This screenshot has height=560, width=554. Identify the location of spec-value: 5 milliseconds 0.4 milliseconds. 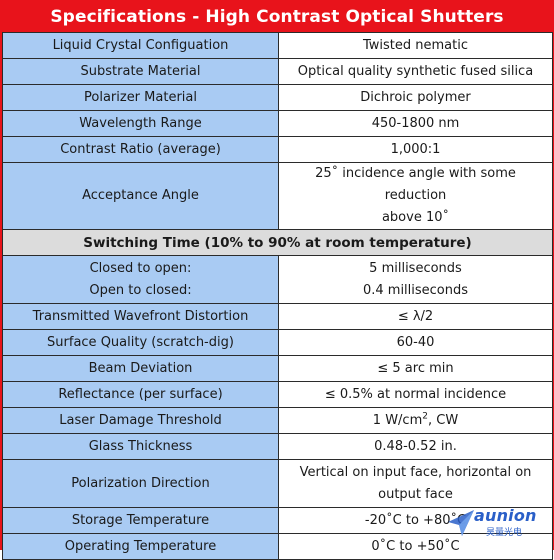
(415, 279).